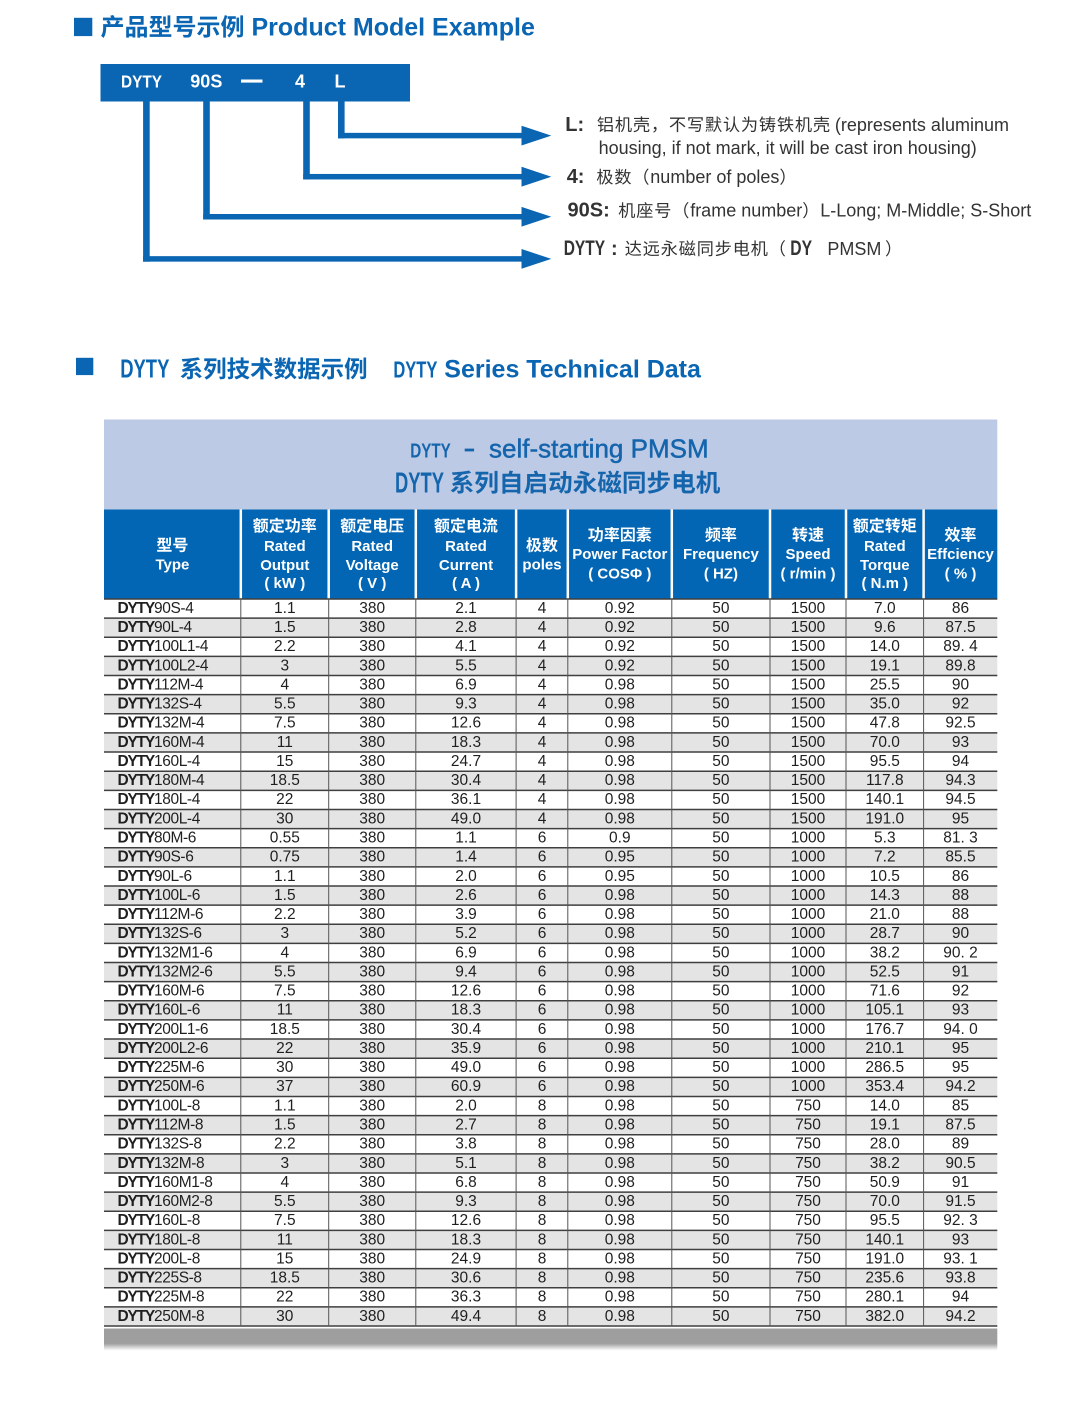  I want to click on svg-text: L-Long; M-Middle; S-Short, so click(925, 211).